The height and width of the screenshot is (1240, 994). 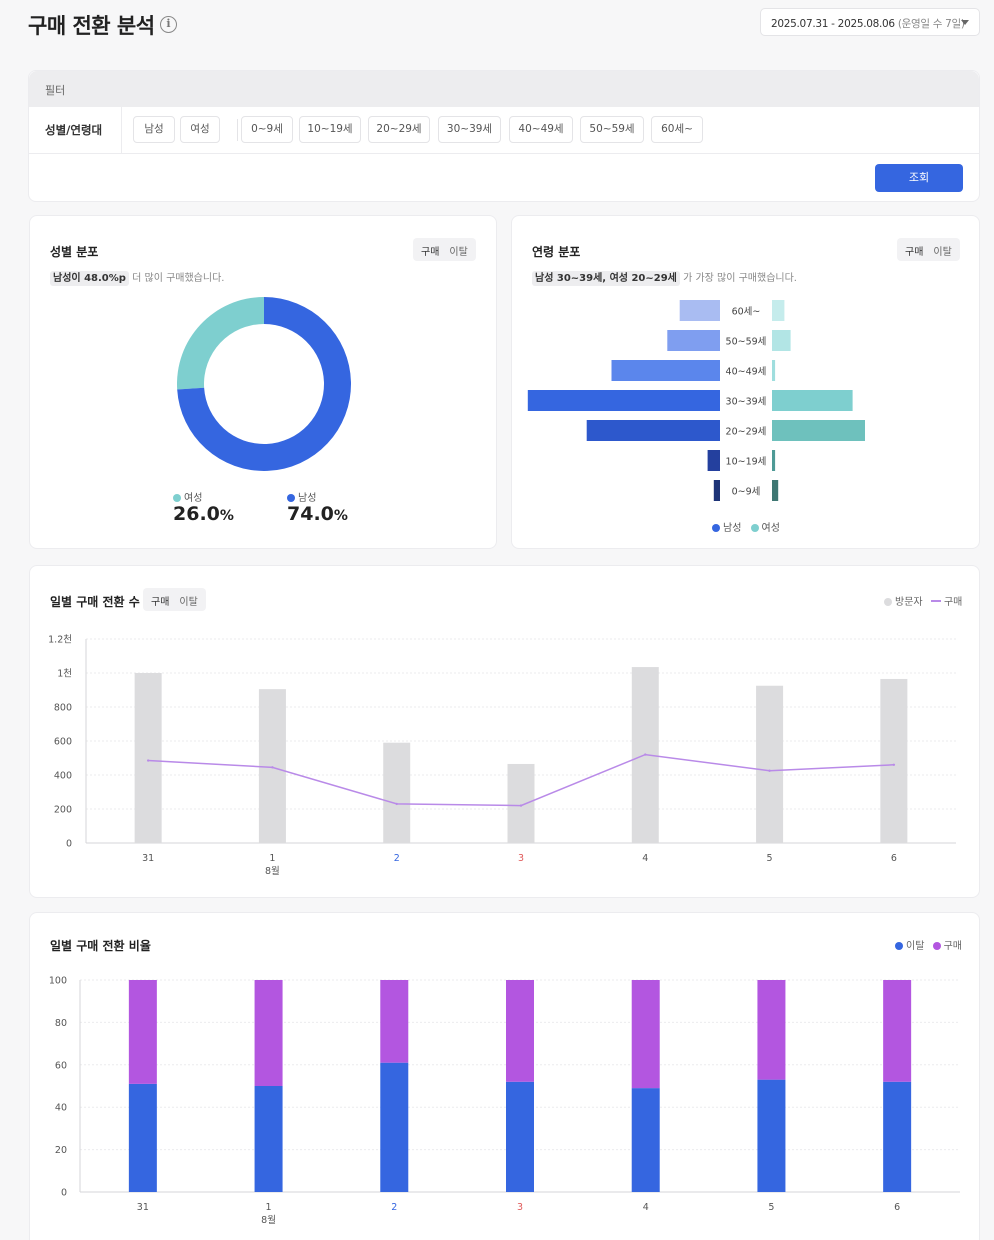 What do you see at coordinates (177, 498) in the screenshot?
I see `female-dot-icon` at bounding box center [177, 498].